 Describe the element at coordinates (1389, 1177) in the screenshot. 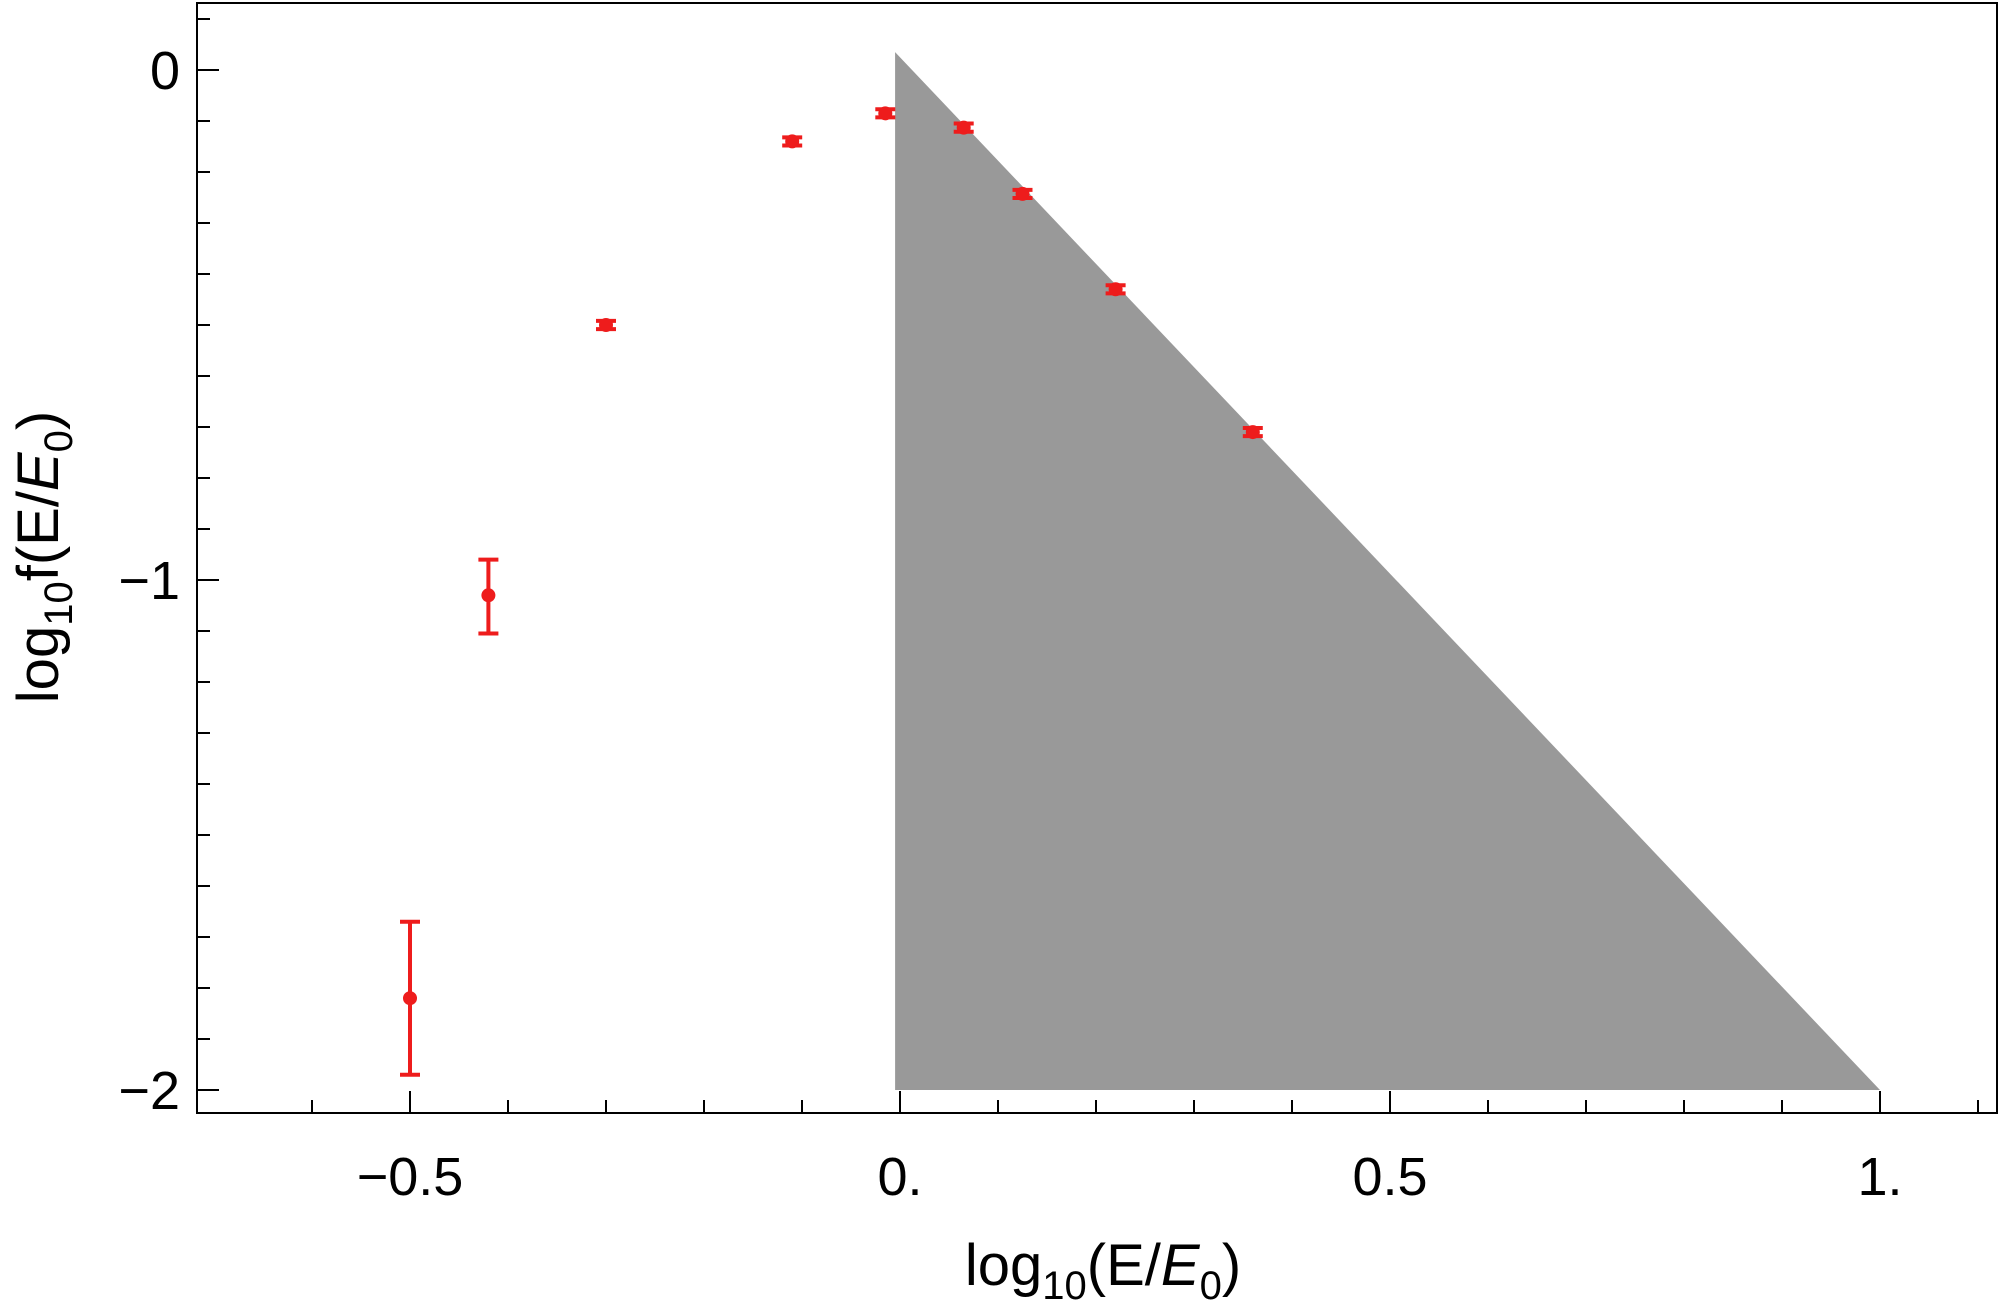

I see `x-tick-label: 0.5` at that location.